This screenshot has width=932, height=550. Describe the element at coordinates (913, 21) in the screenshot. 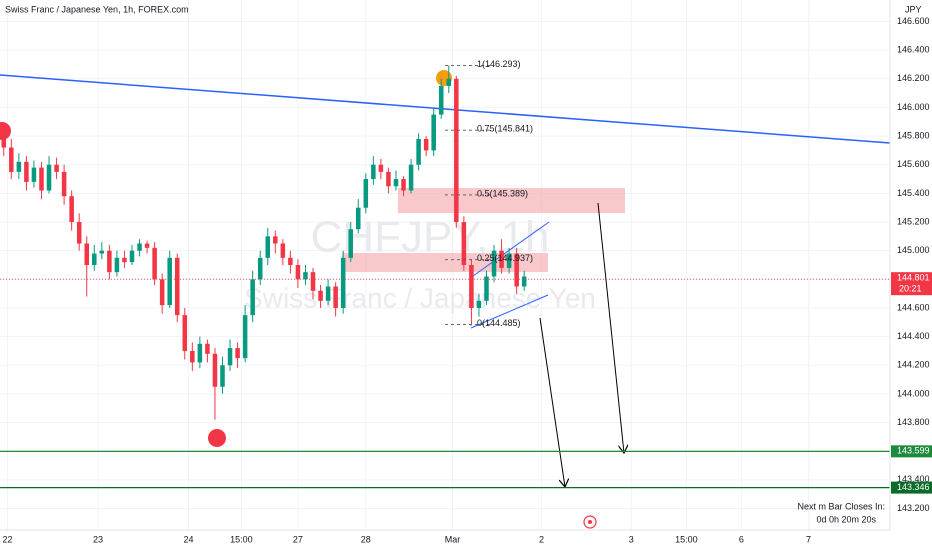

I see `y-tick-label: 146.600` at that location.